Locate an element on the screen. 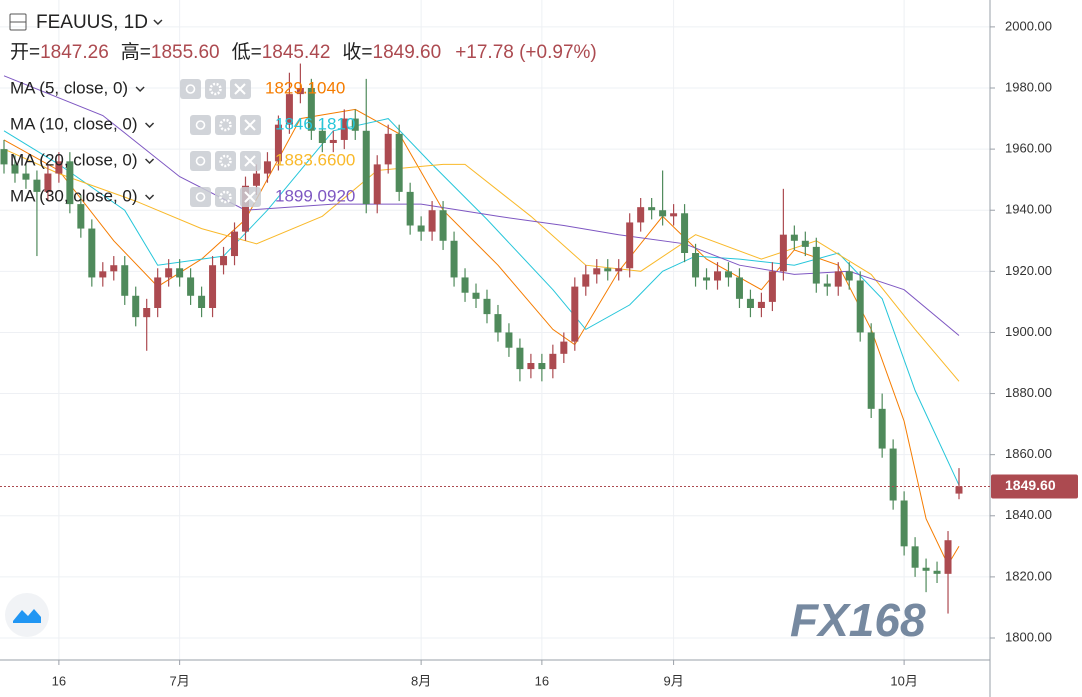 Image resolution: width=1082 pixels, height=697 pixels. y-tick-label: 1820.00 is located at coordinates (1028, 575).